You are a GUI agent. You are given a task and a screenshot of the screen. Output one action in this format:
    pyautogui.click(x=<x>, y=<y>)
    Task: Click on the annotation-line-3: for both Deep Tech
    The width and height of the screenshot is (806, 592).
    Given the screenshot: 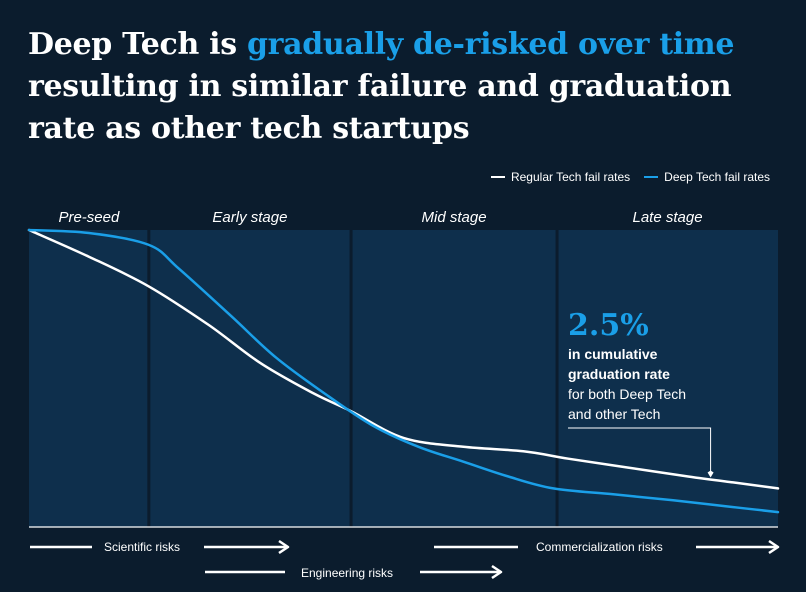 What is the action you would take?
    pyautogui.click(x=627, y=394)
    